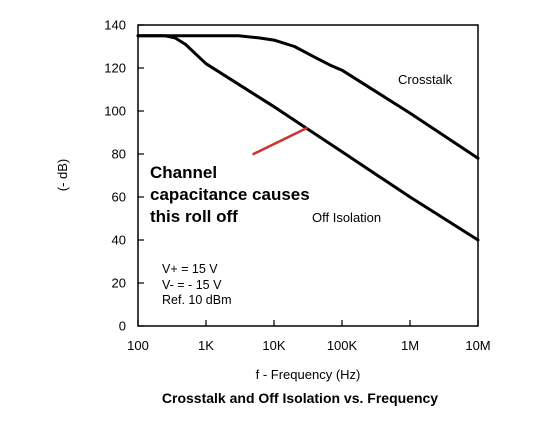  I want to click on x-tick-label: 100K, so click(342, 345).